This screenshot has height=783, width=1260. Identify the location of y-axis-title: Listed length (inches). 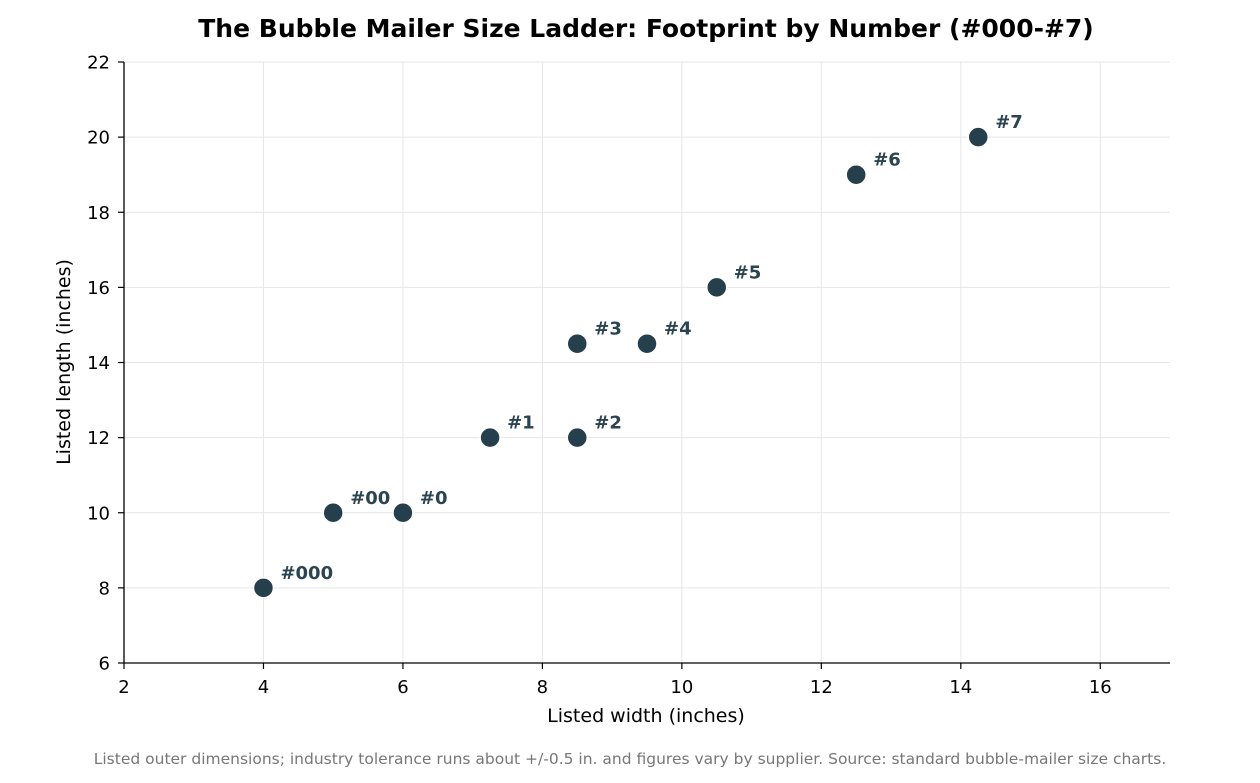
(64, 362).